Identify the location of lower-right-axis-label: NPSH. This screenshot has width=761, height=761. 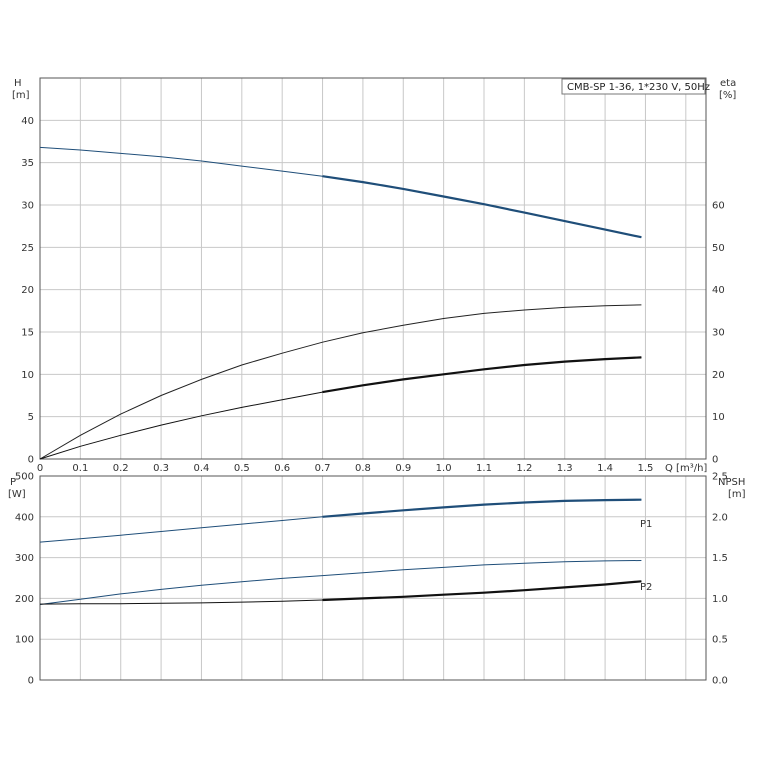
(731, 482).